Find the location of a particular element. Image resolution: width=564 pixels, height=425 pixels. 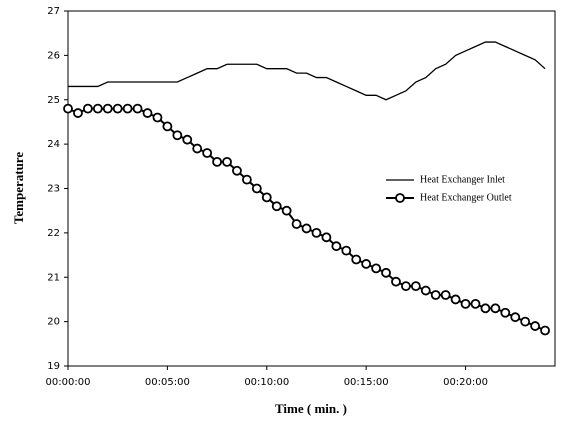

x-tick-label: 00:20:00 is located at coordinates (465, 382).